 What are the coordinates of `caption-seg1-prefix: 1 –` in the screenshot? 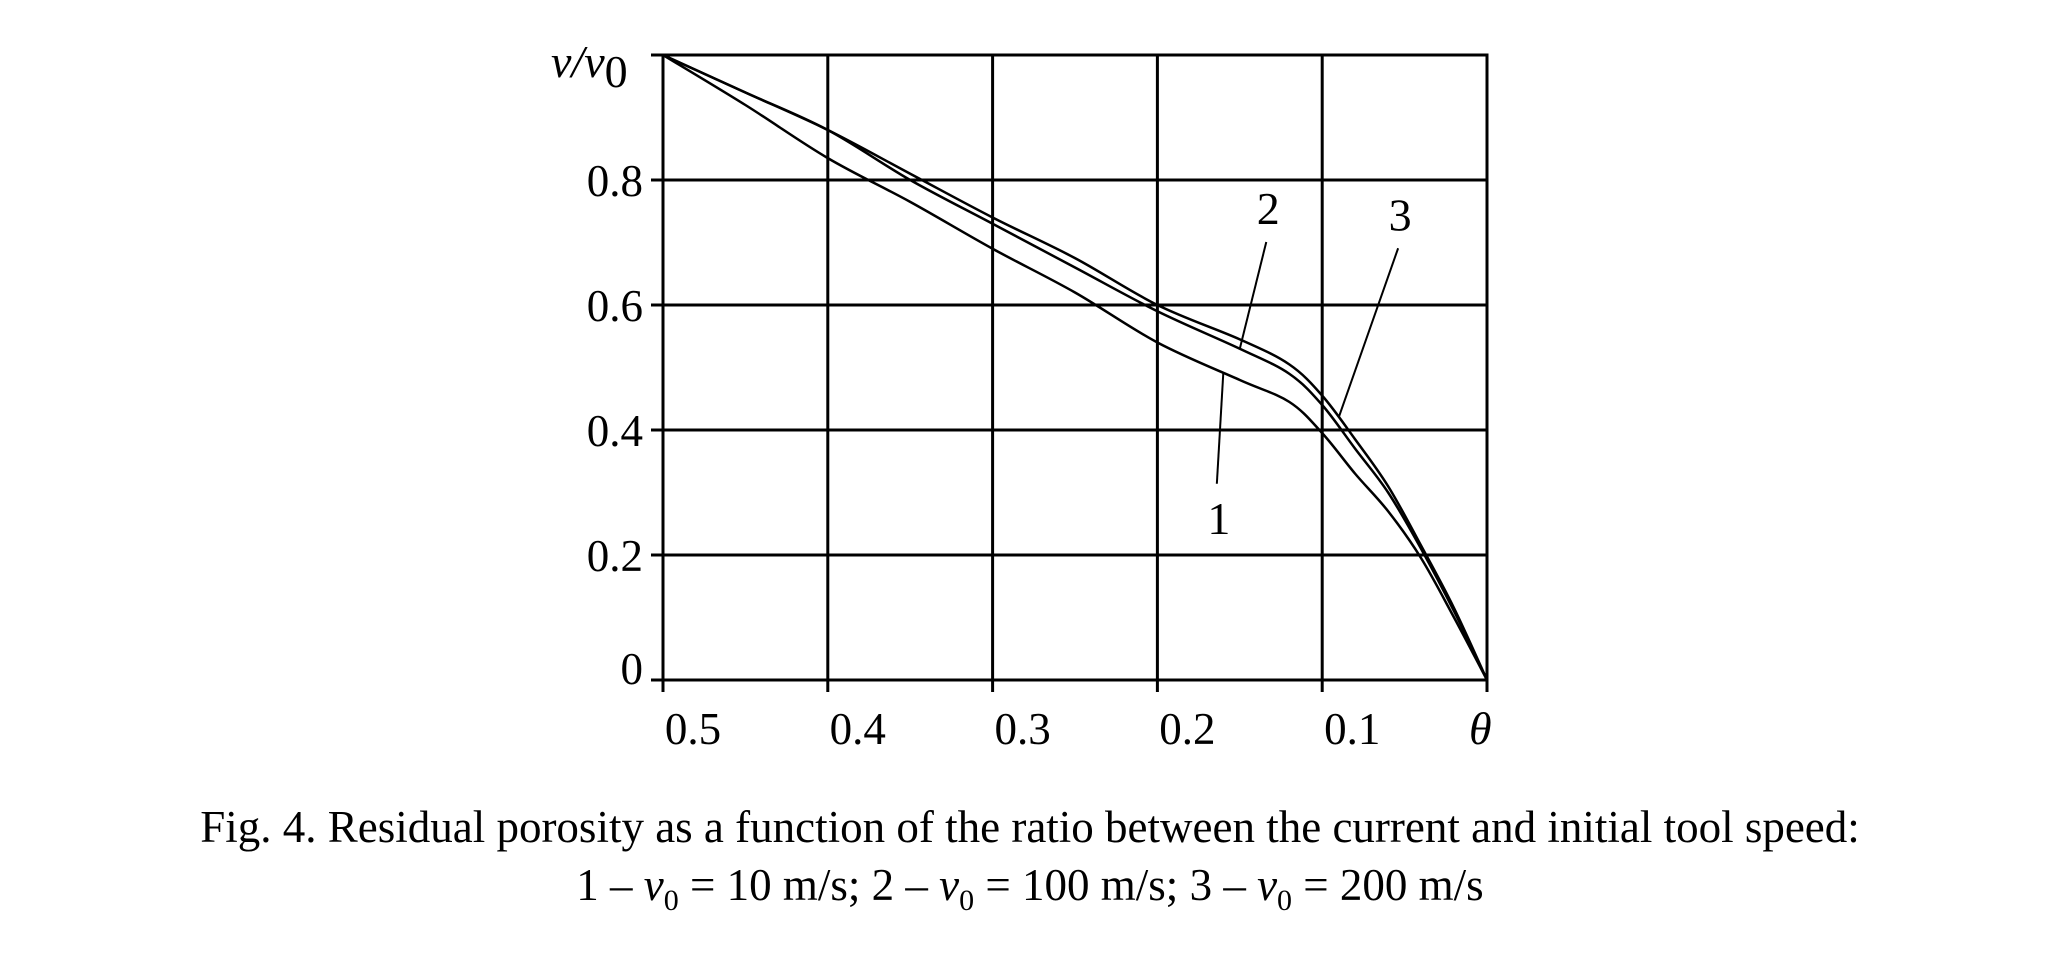 It's located at (610, 885).